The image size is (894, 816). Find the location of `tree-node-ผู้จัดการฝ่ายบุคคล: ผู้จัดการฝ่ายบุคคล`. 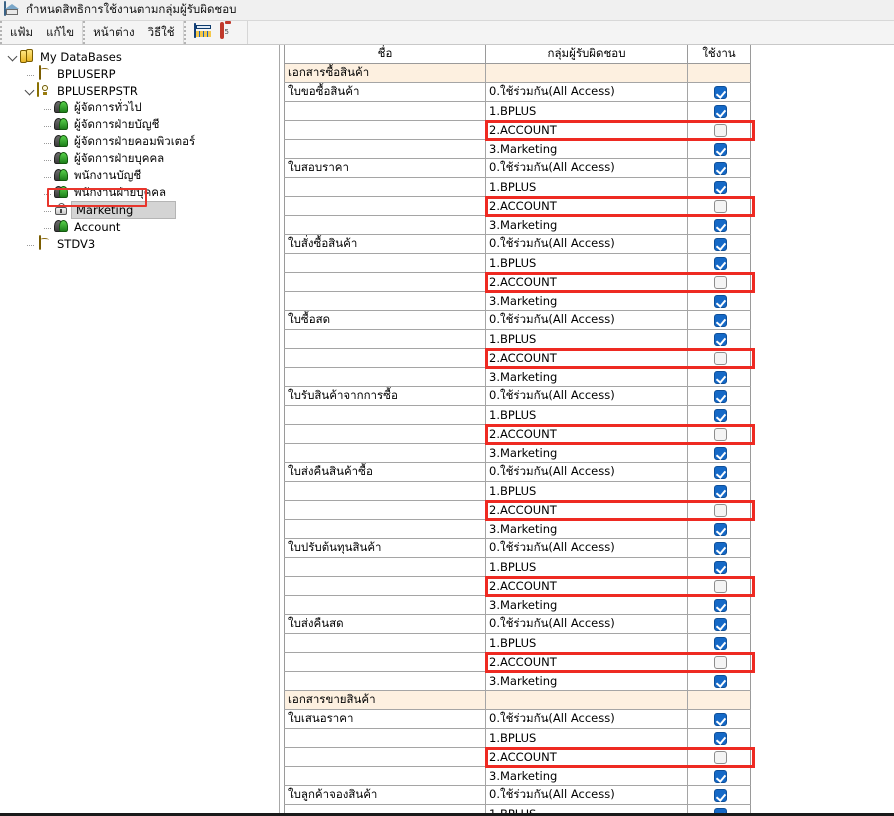

tree-node-ผู้จัดการฝ่ายบุคคล: ผู้จัดการฝ่ายบุคคล is located at coordinates (139, 158).